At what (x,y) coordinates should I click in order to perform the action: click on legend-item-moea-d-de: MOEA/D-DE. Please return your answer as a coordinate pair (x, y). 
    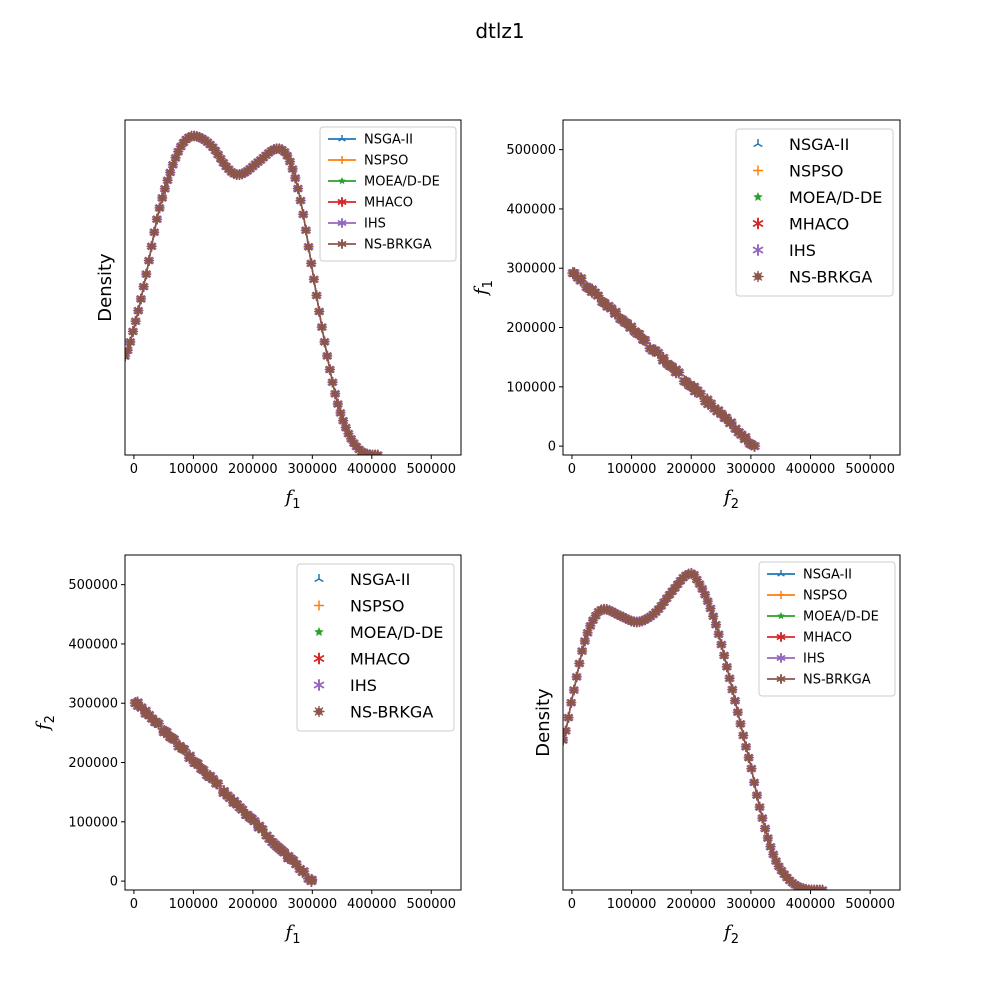
    Looking at the image, I should click on (817, 197).